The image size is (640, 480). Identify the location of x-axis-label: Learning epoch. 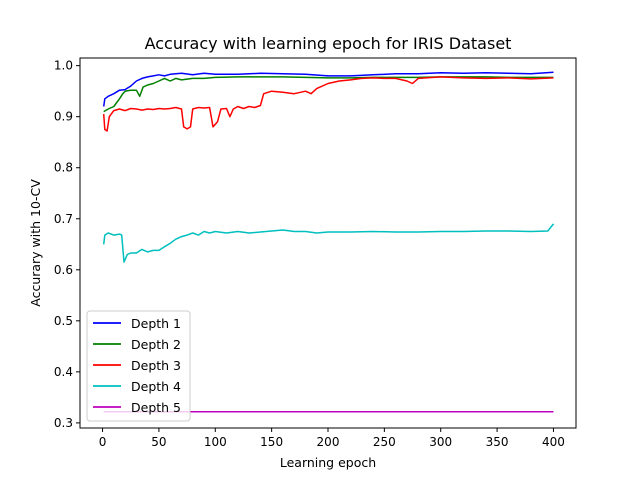
(328, 462).